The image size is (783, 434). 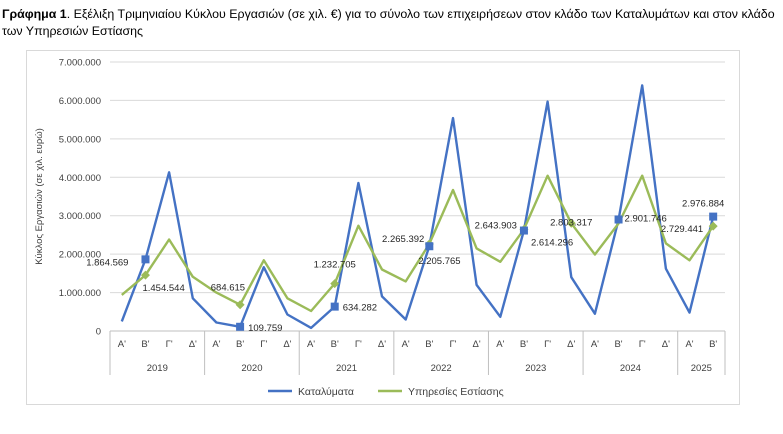 What do you see at coordinates (535, 368) in the screenshot?
I see `year-label: 2023` at bounding box center [535, 368].